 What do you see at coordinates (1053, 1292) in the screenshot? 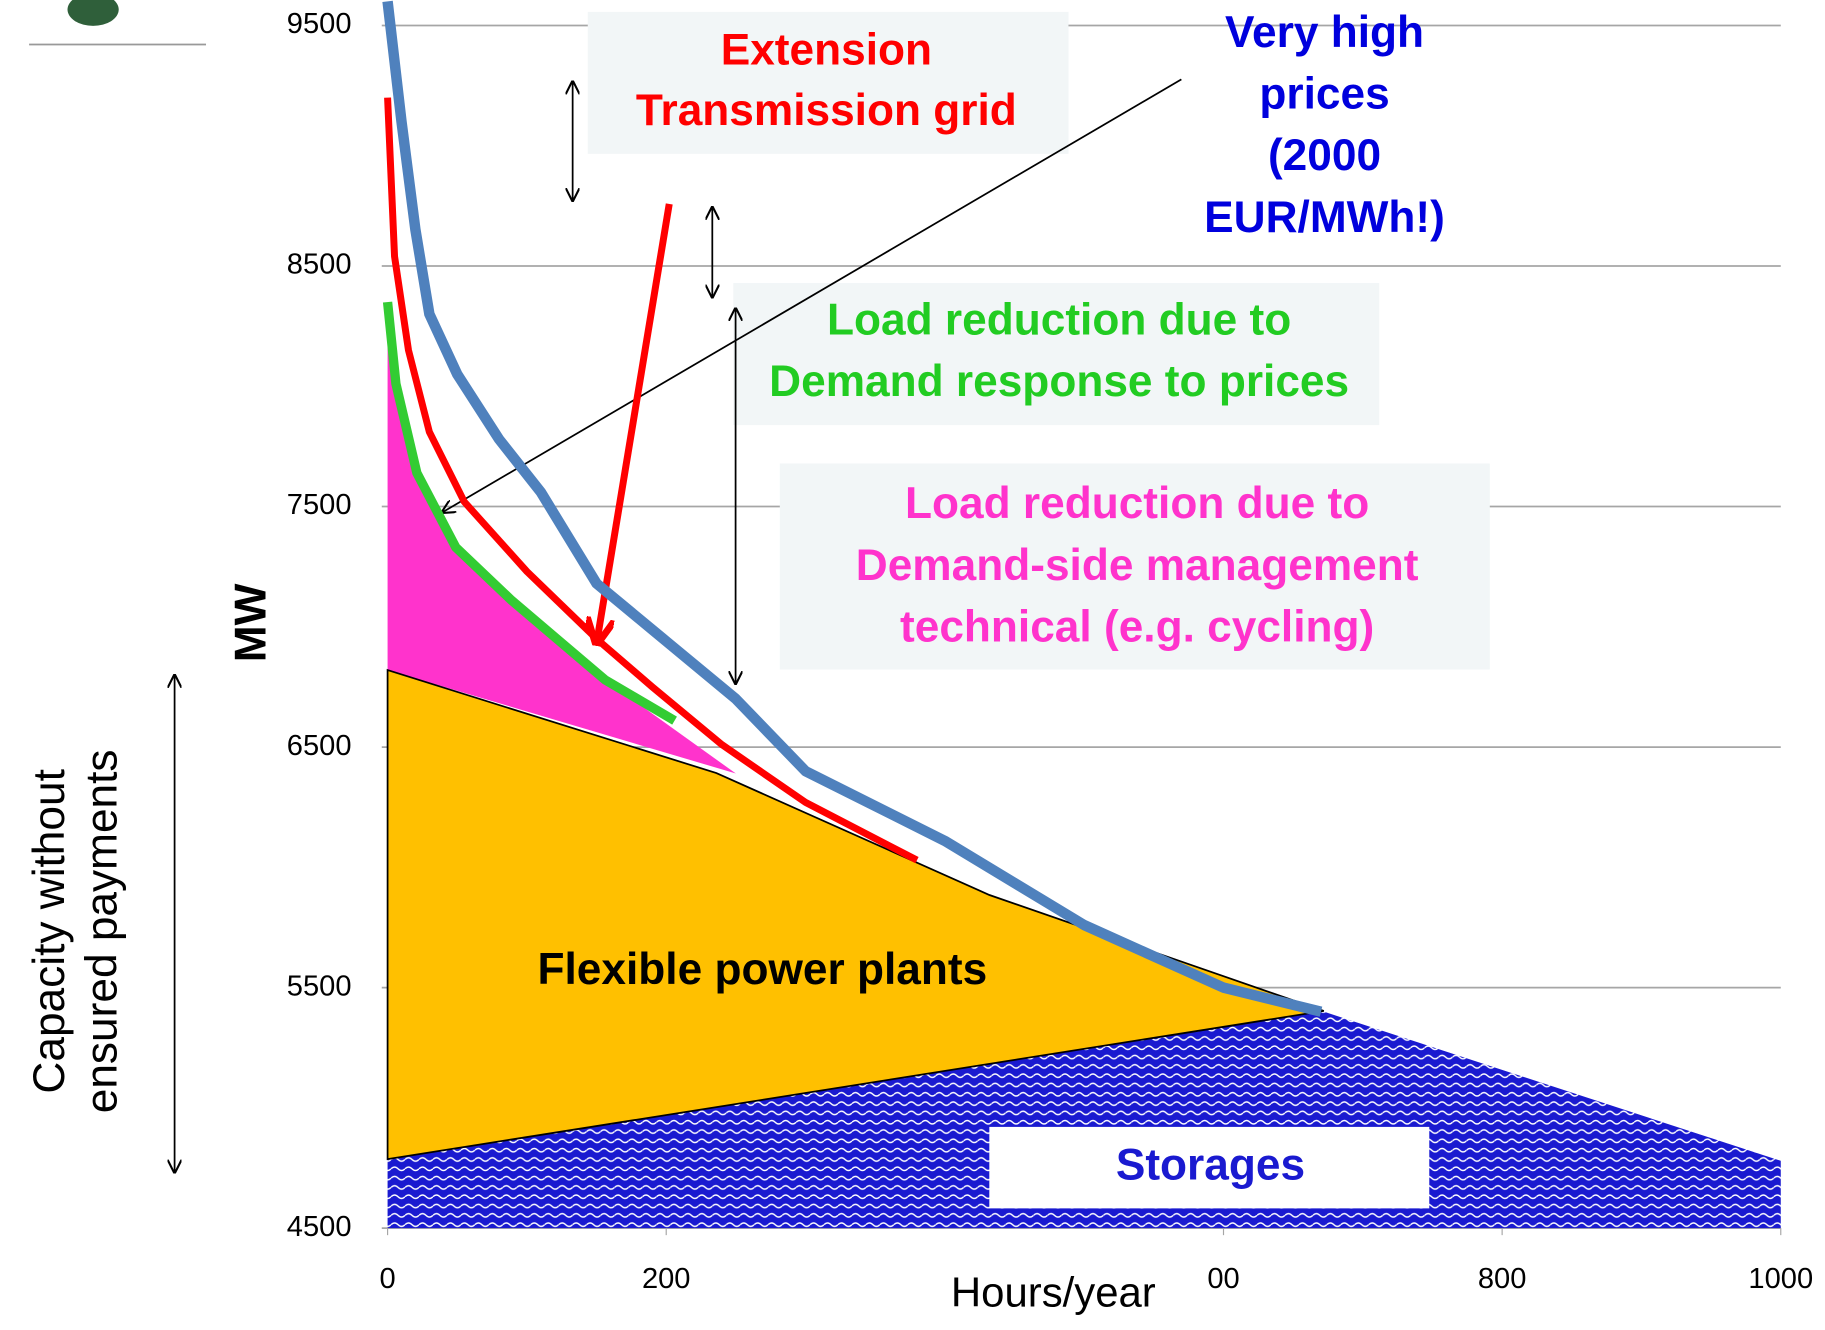
I see `x-axis-label: Hours/year` at bounding box center [1053, 1292].